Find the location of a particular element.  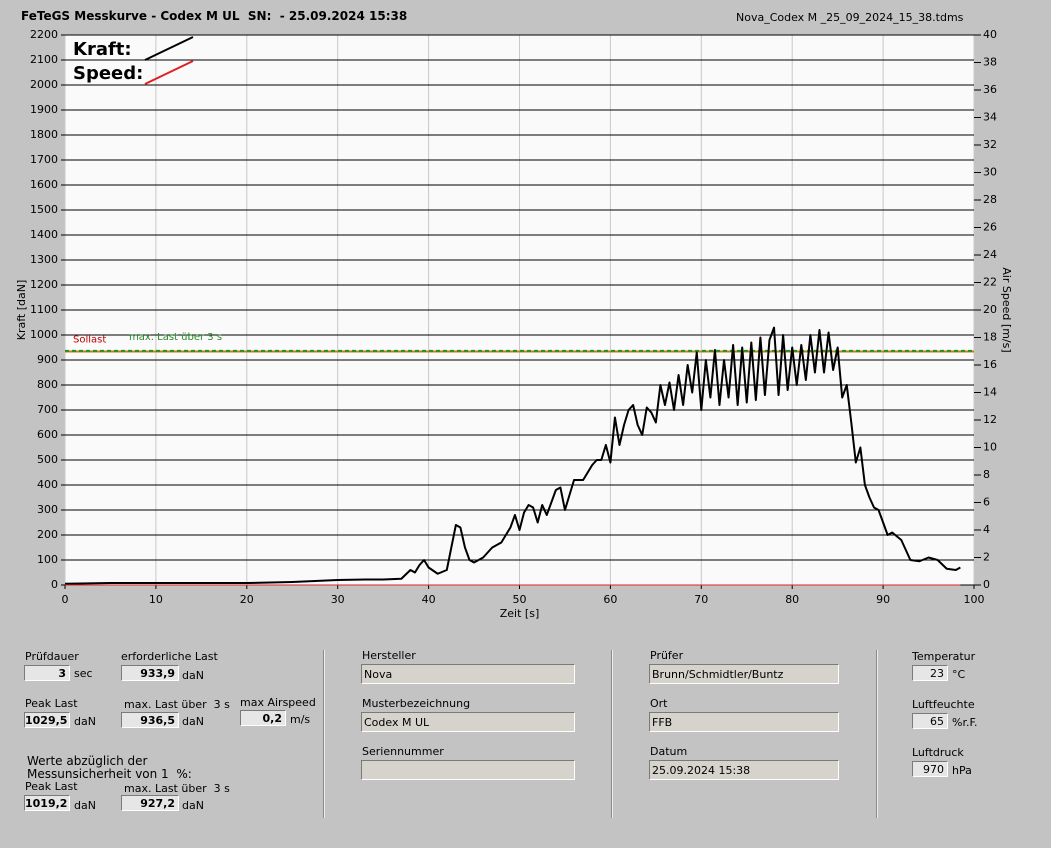

x-tick-label: 90 is located at coordinates (883, 599).